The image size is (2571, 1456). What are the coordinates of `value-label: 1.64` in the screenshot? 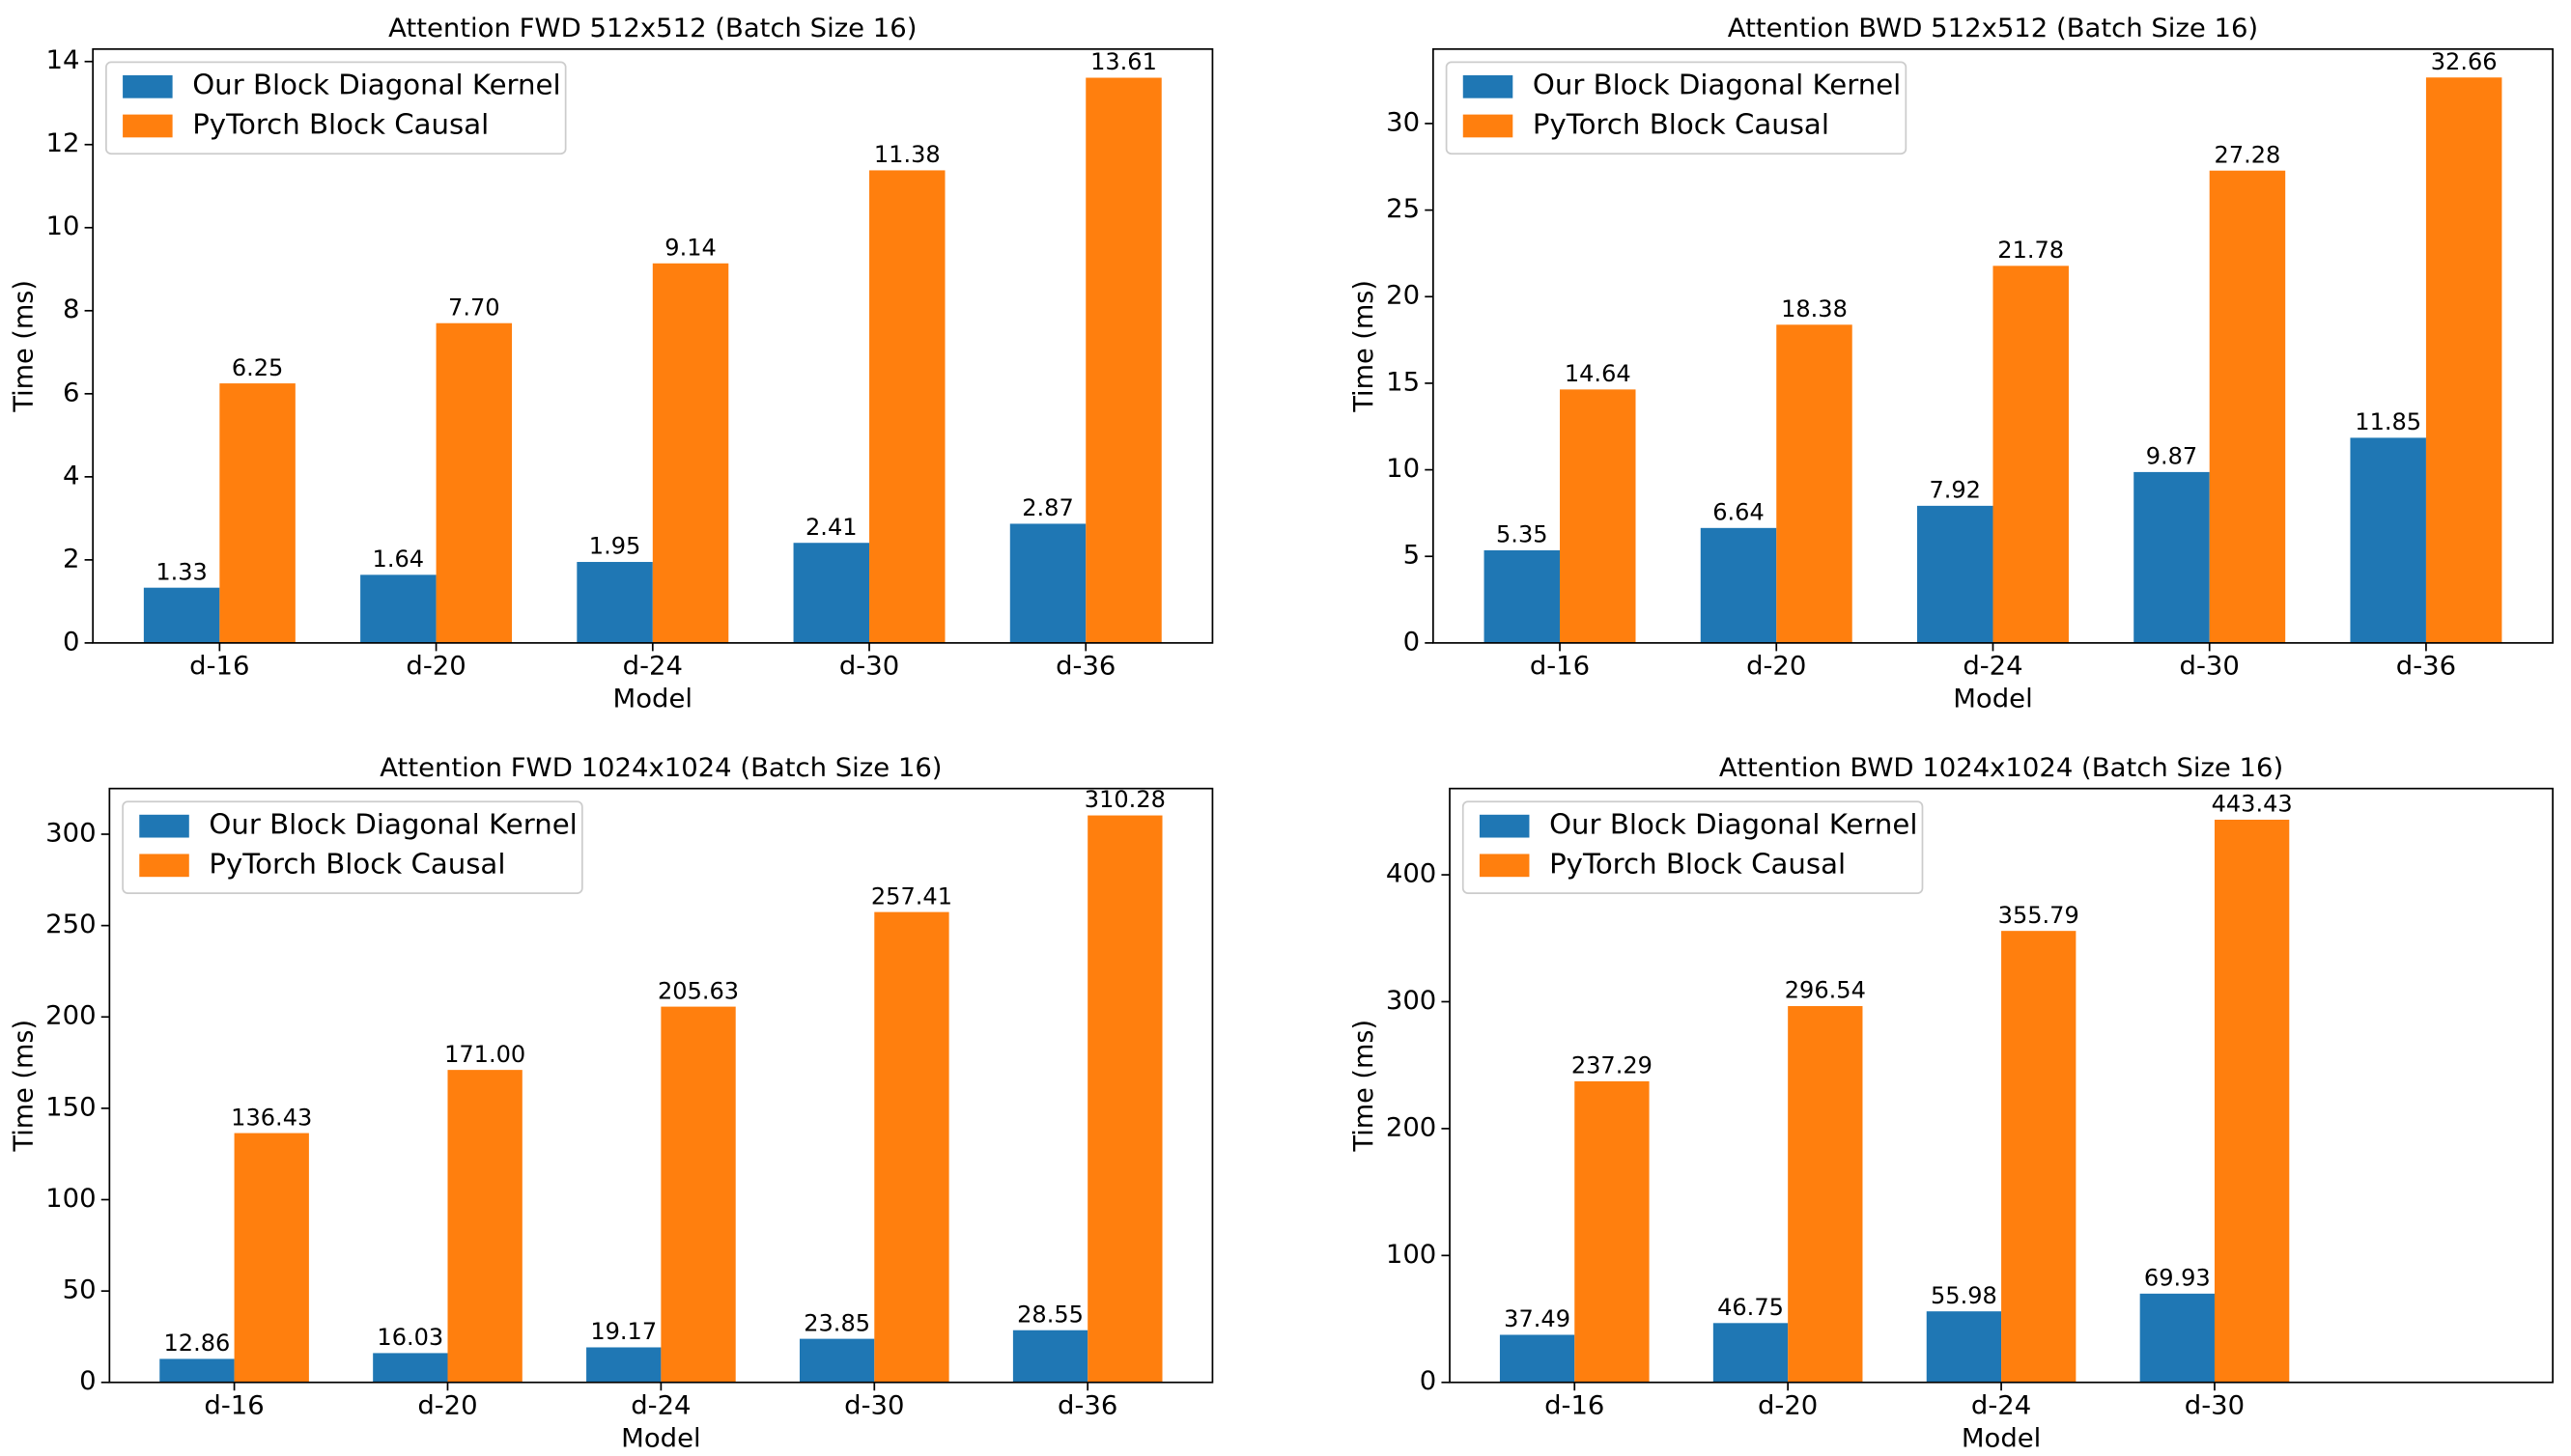 It's located at (399, 559).